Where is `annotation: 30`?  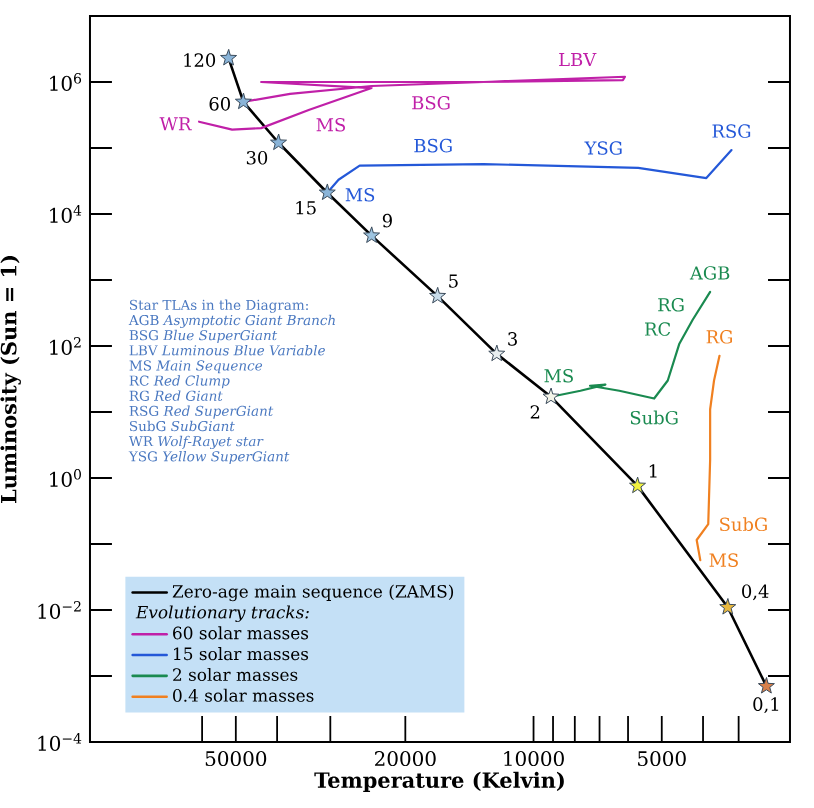 annotation: 30 is located at coordinates (257, 157).